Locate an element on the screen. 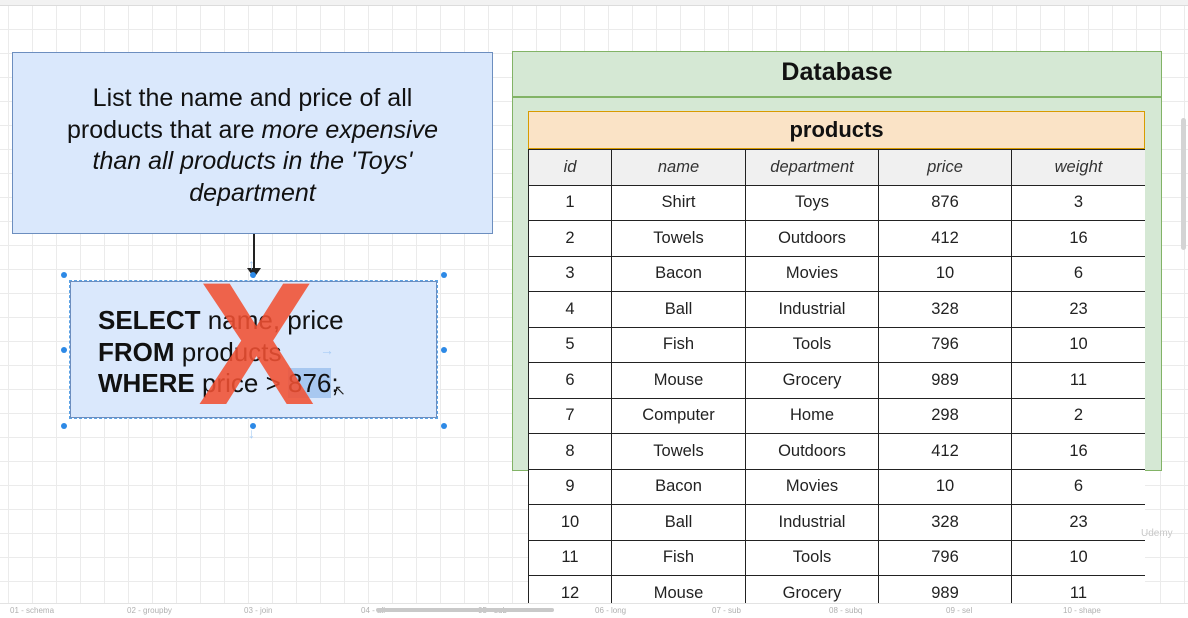  question-line-3: than all products in the 'Toys' is located at coordinates (252, 161).